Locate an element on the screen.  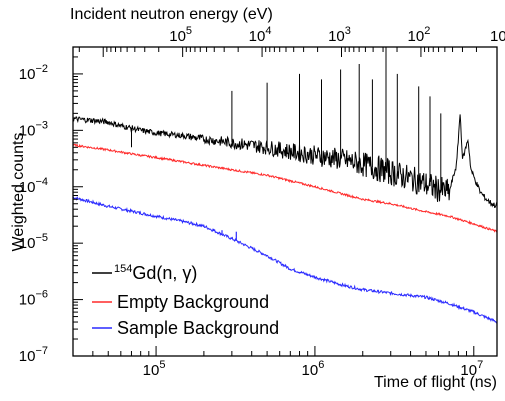
y-tick-label-exponent: −3 is located at coordinates (41, 125).